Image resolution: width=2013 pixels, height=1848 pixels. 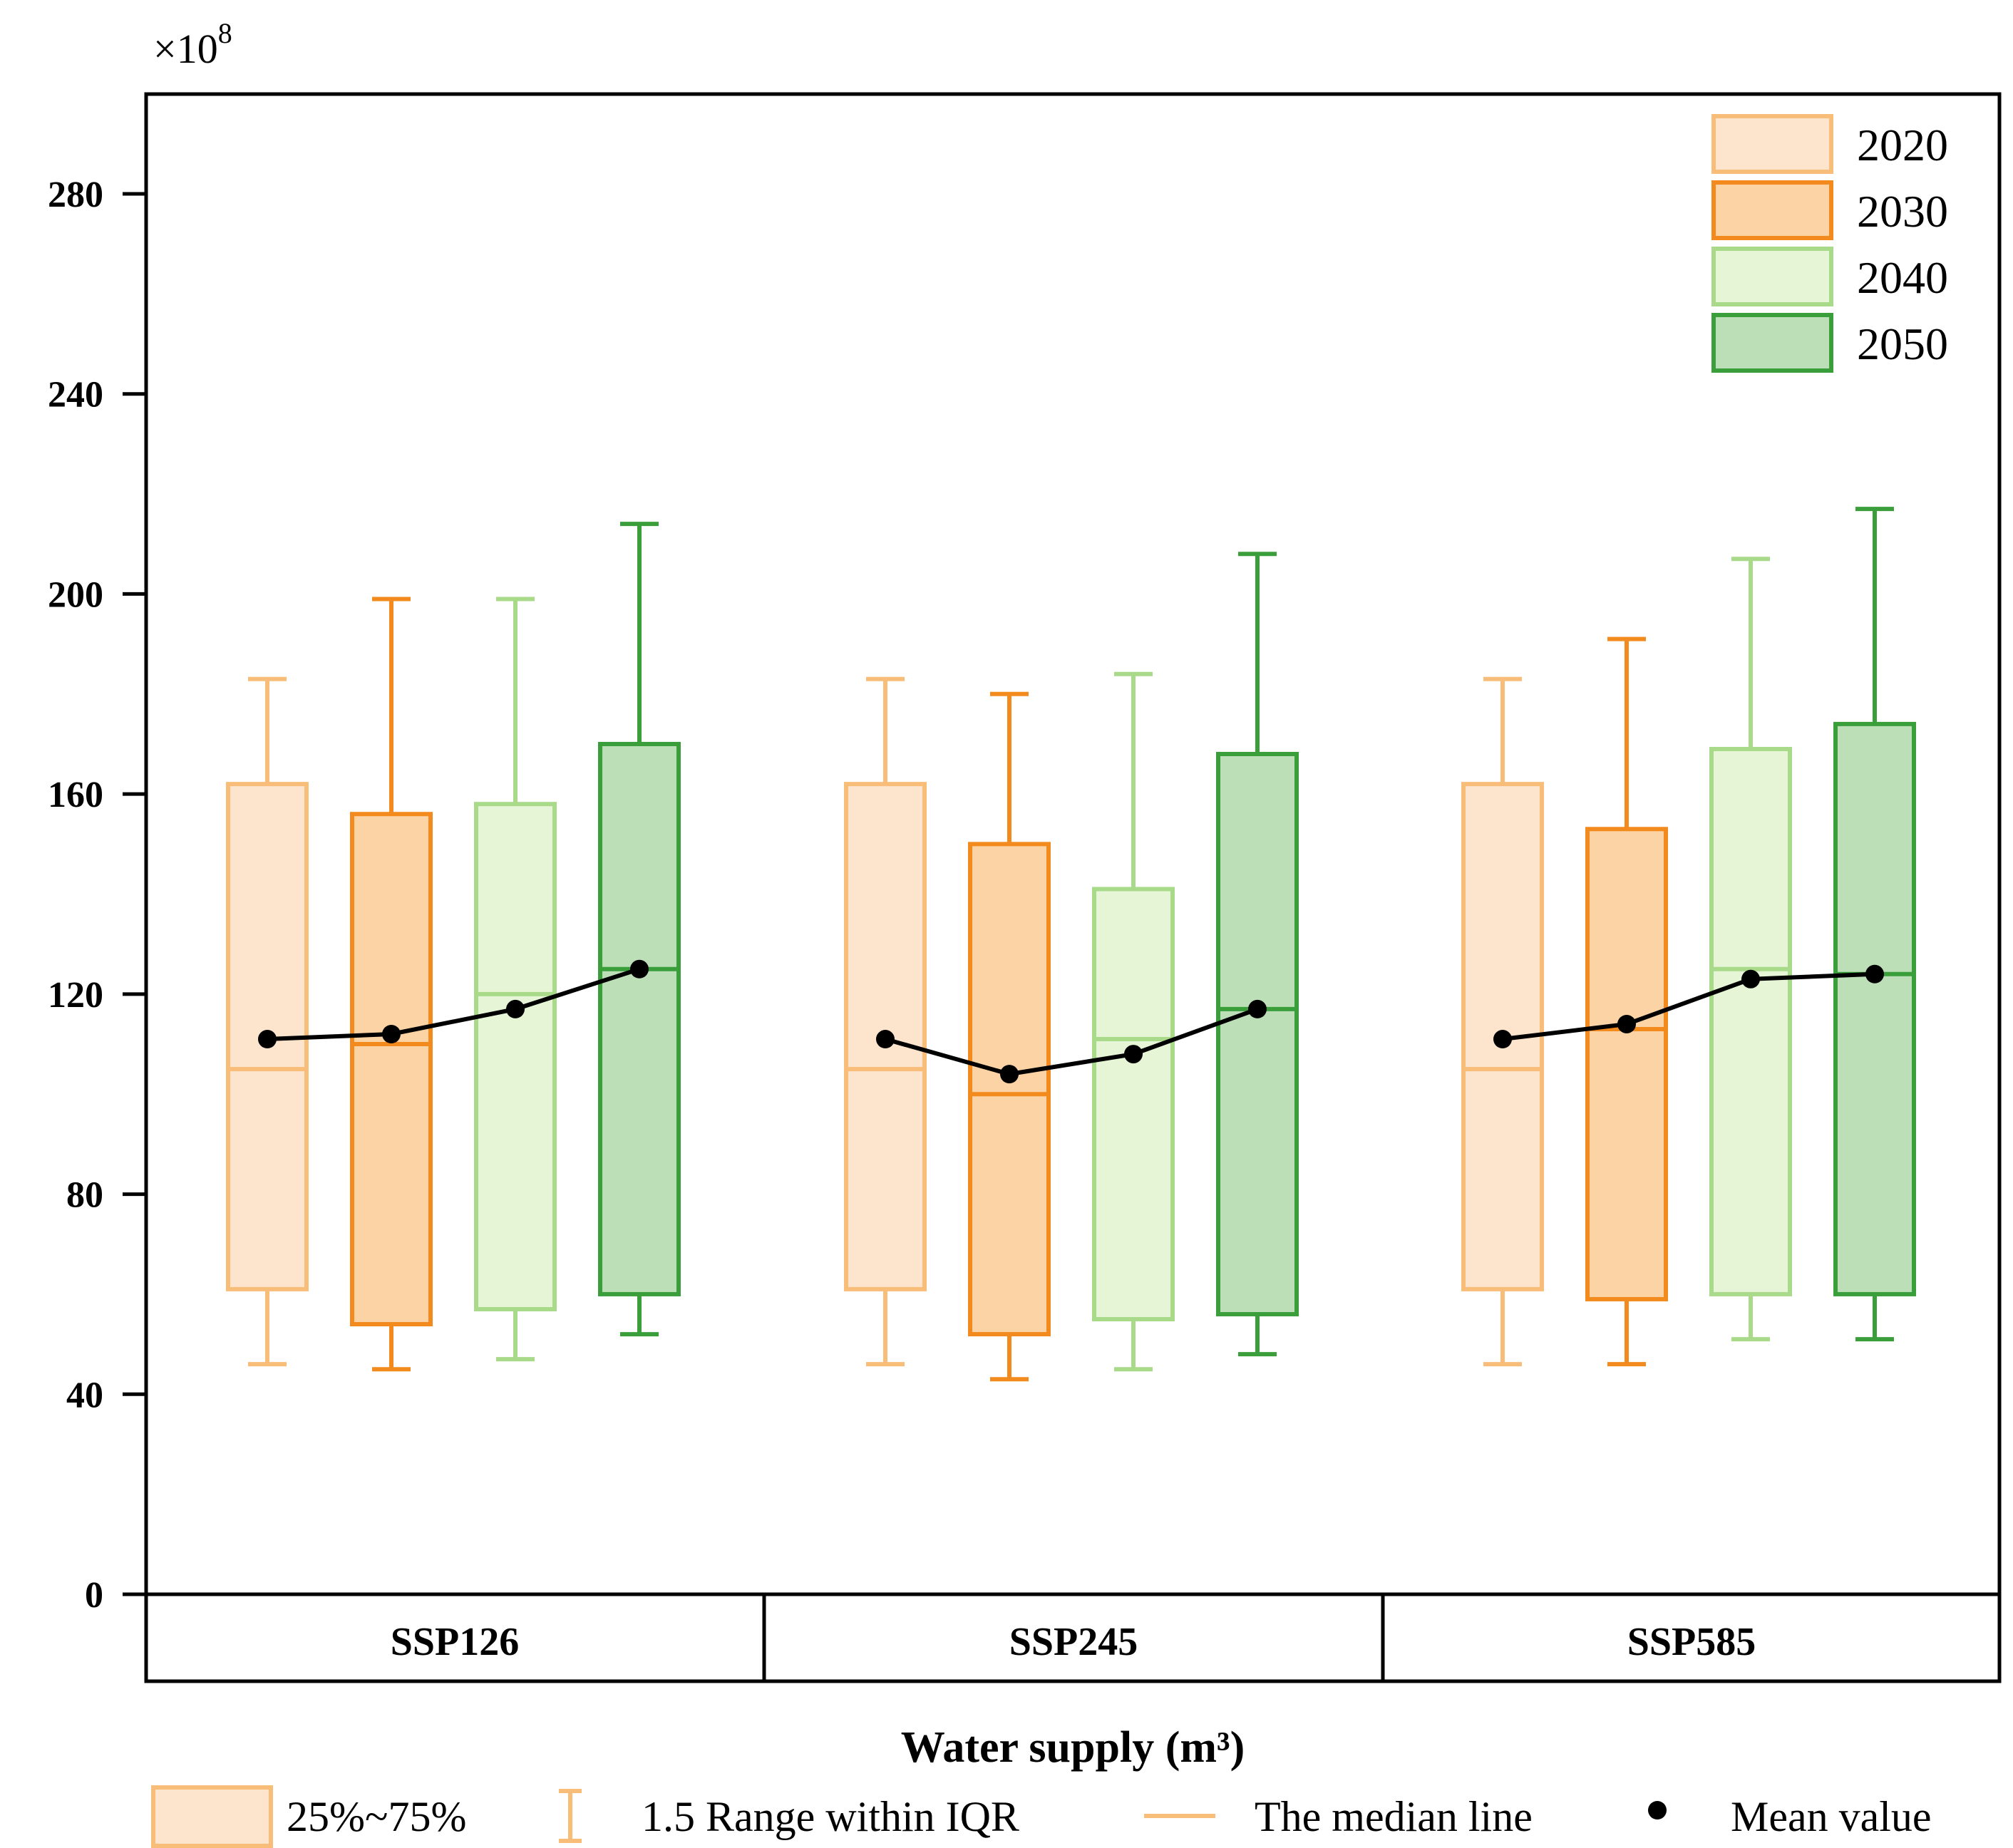 What do you see at coordinates (639, 969) in the screenshot?
I see `mean-point-ssp126-2050` at bounding box center [639, 969].